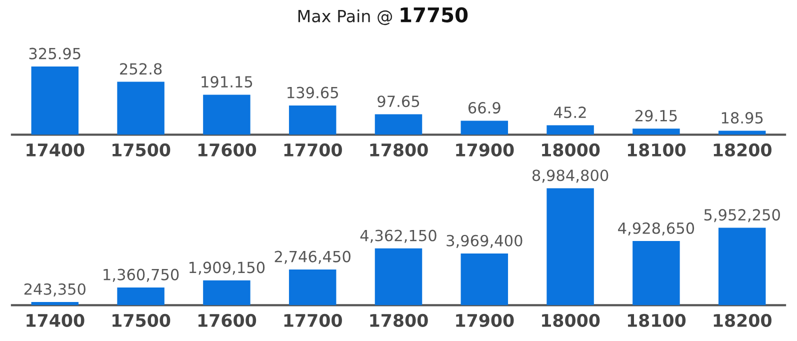 The height and width of the screenshot is (341, 797). Describe the element at coordinates (227, 82) in the screenshot. I see `data-label: 191.15` at that location.